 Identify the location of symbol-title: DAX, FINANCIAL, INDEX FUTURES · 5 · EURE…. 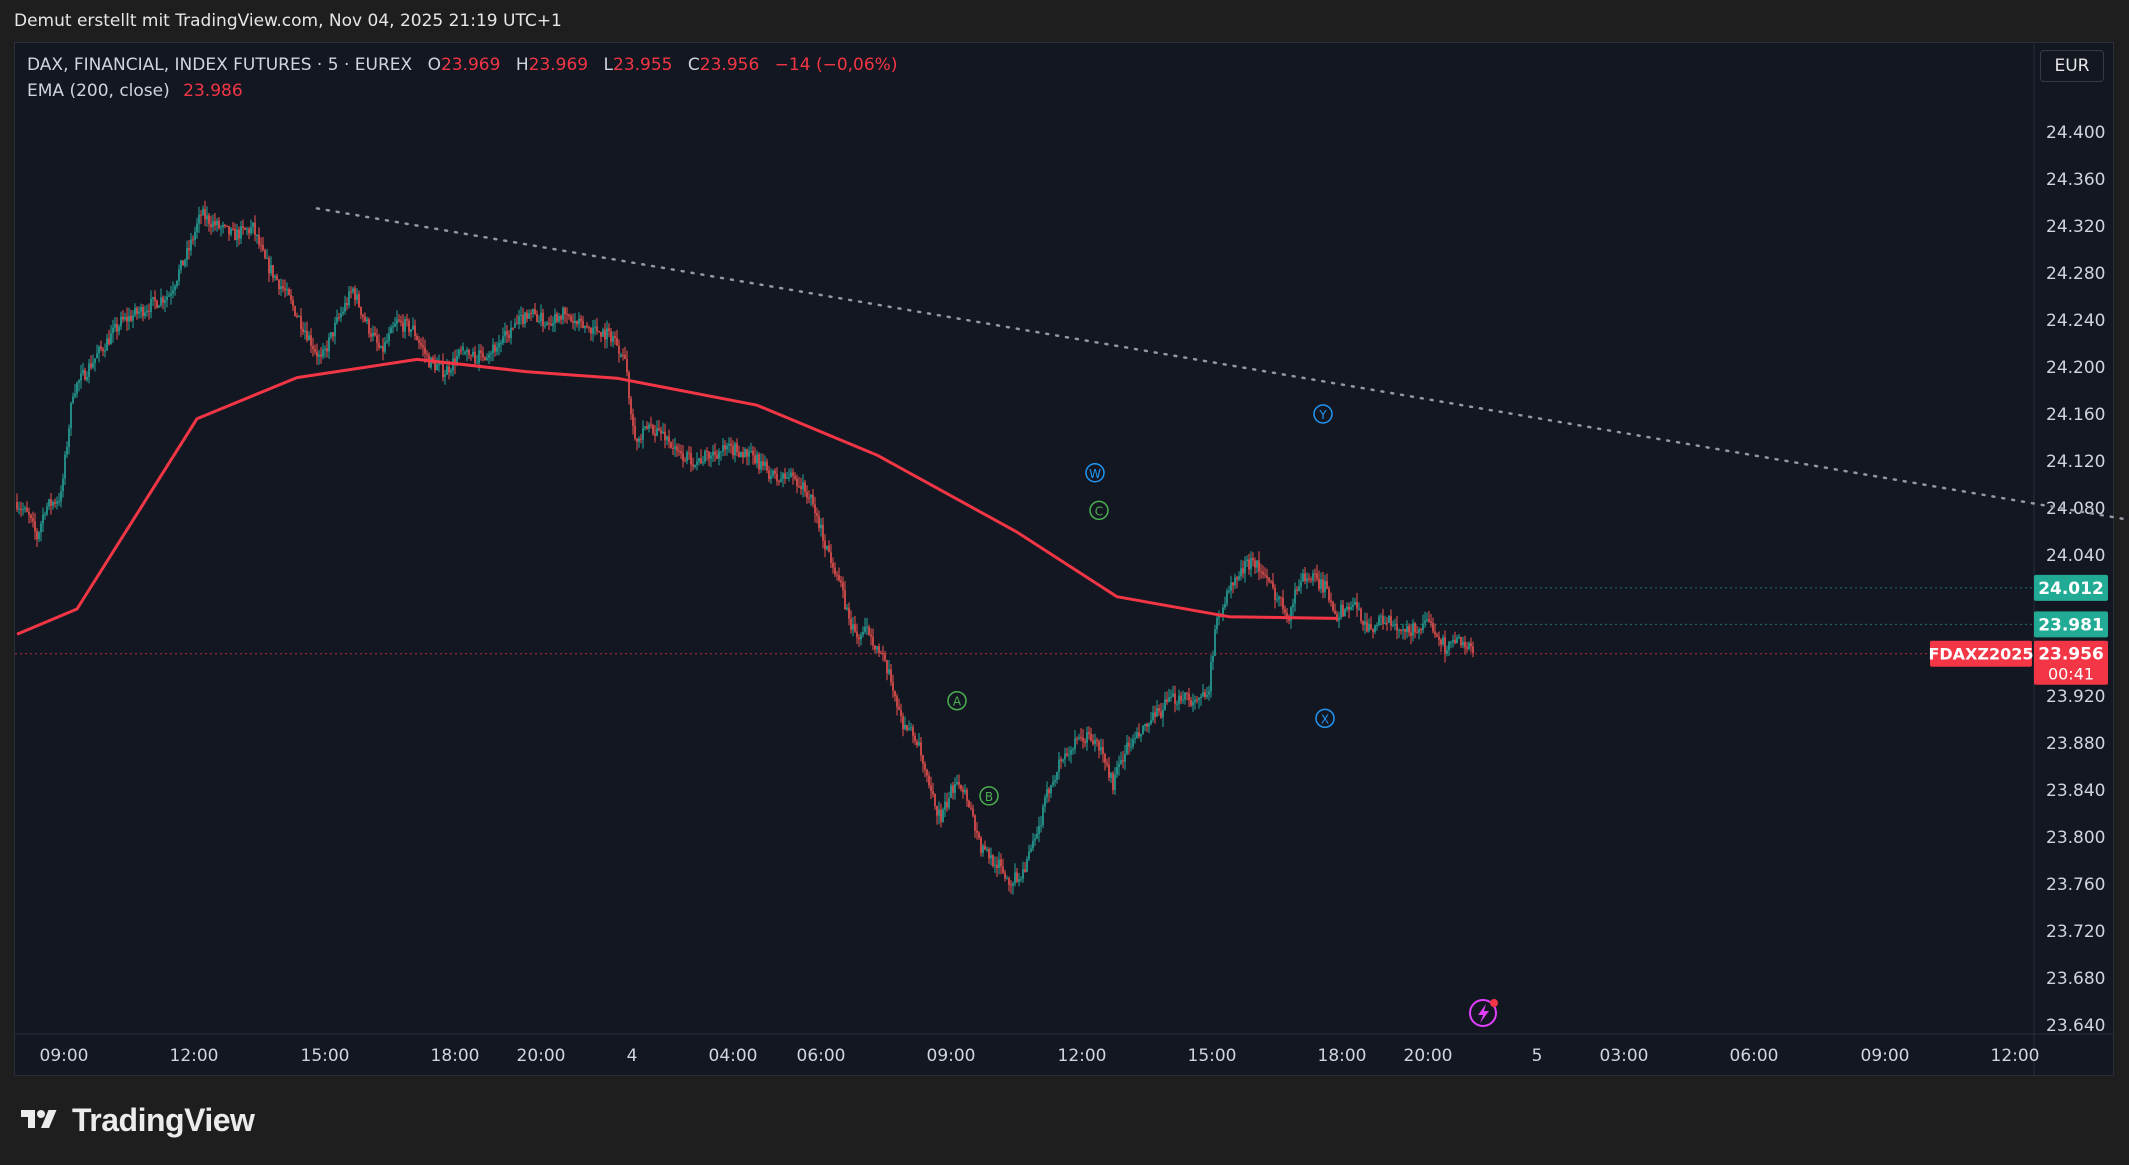
(220, 65).